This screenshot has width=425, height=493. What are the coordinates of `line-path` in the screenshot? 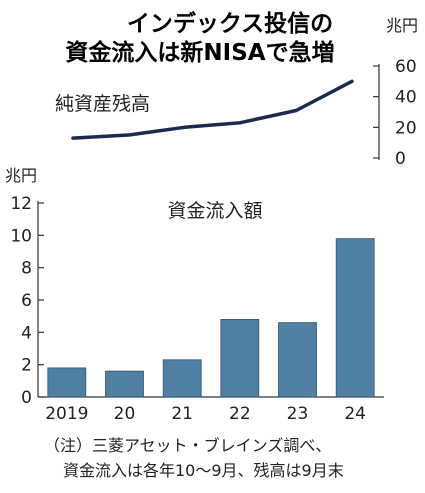 It's located at (212, 109).